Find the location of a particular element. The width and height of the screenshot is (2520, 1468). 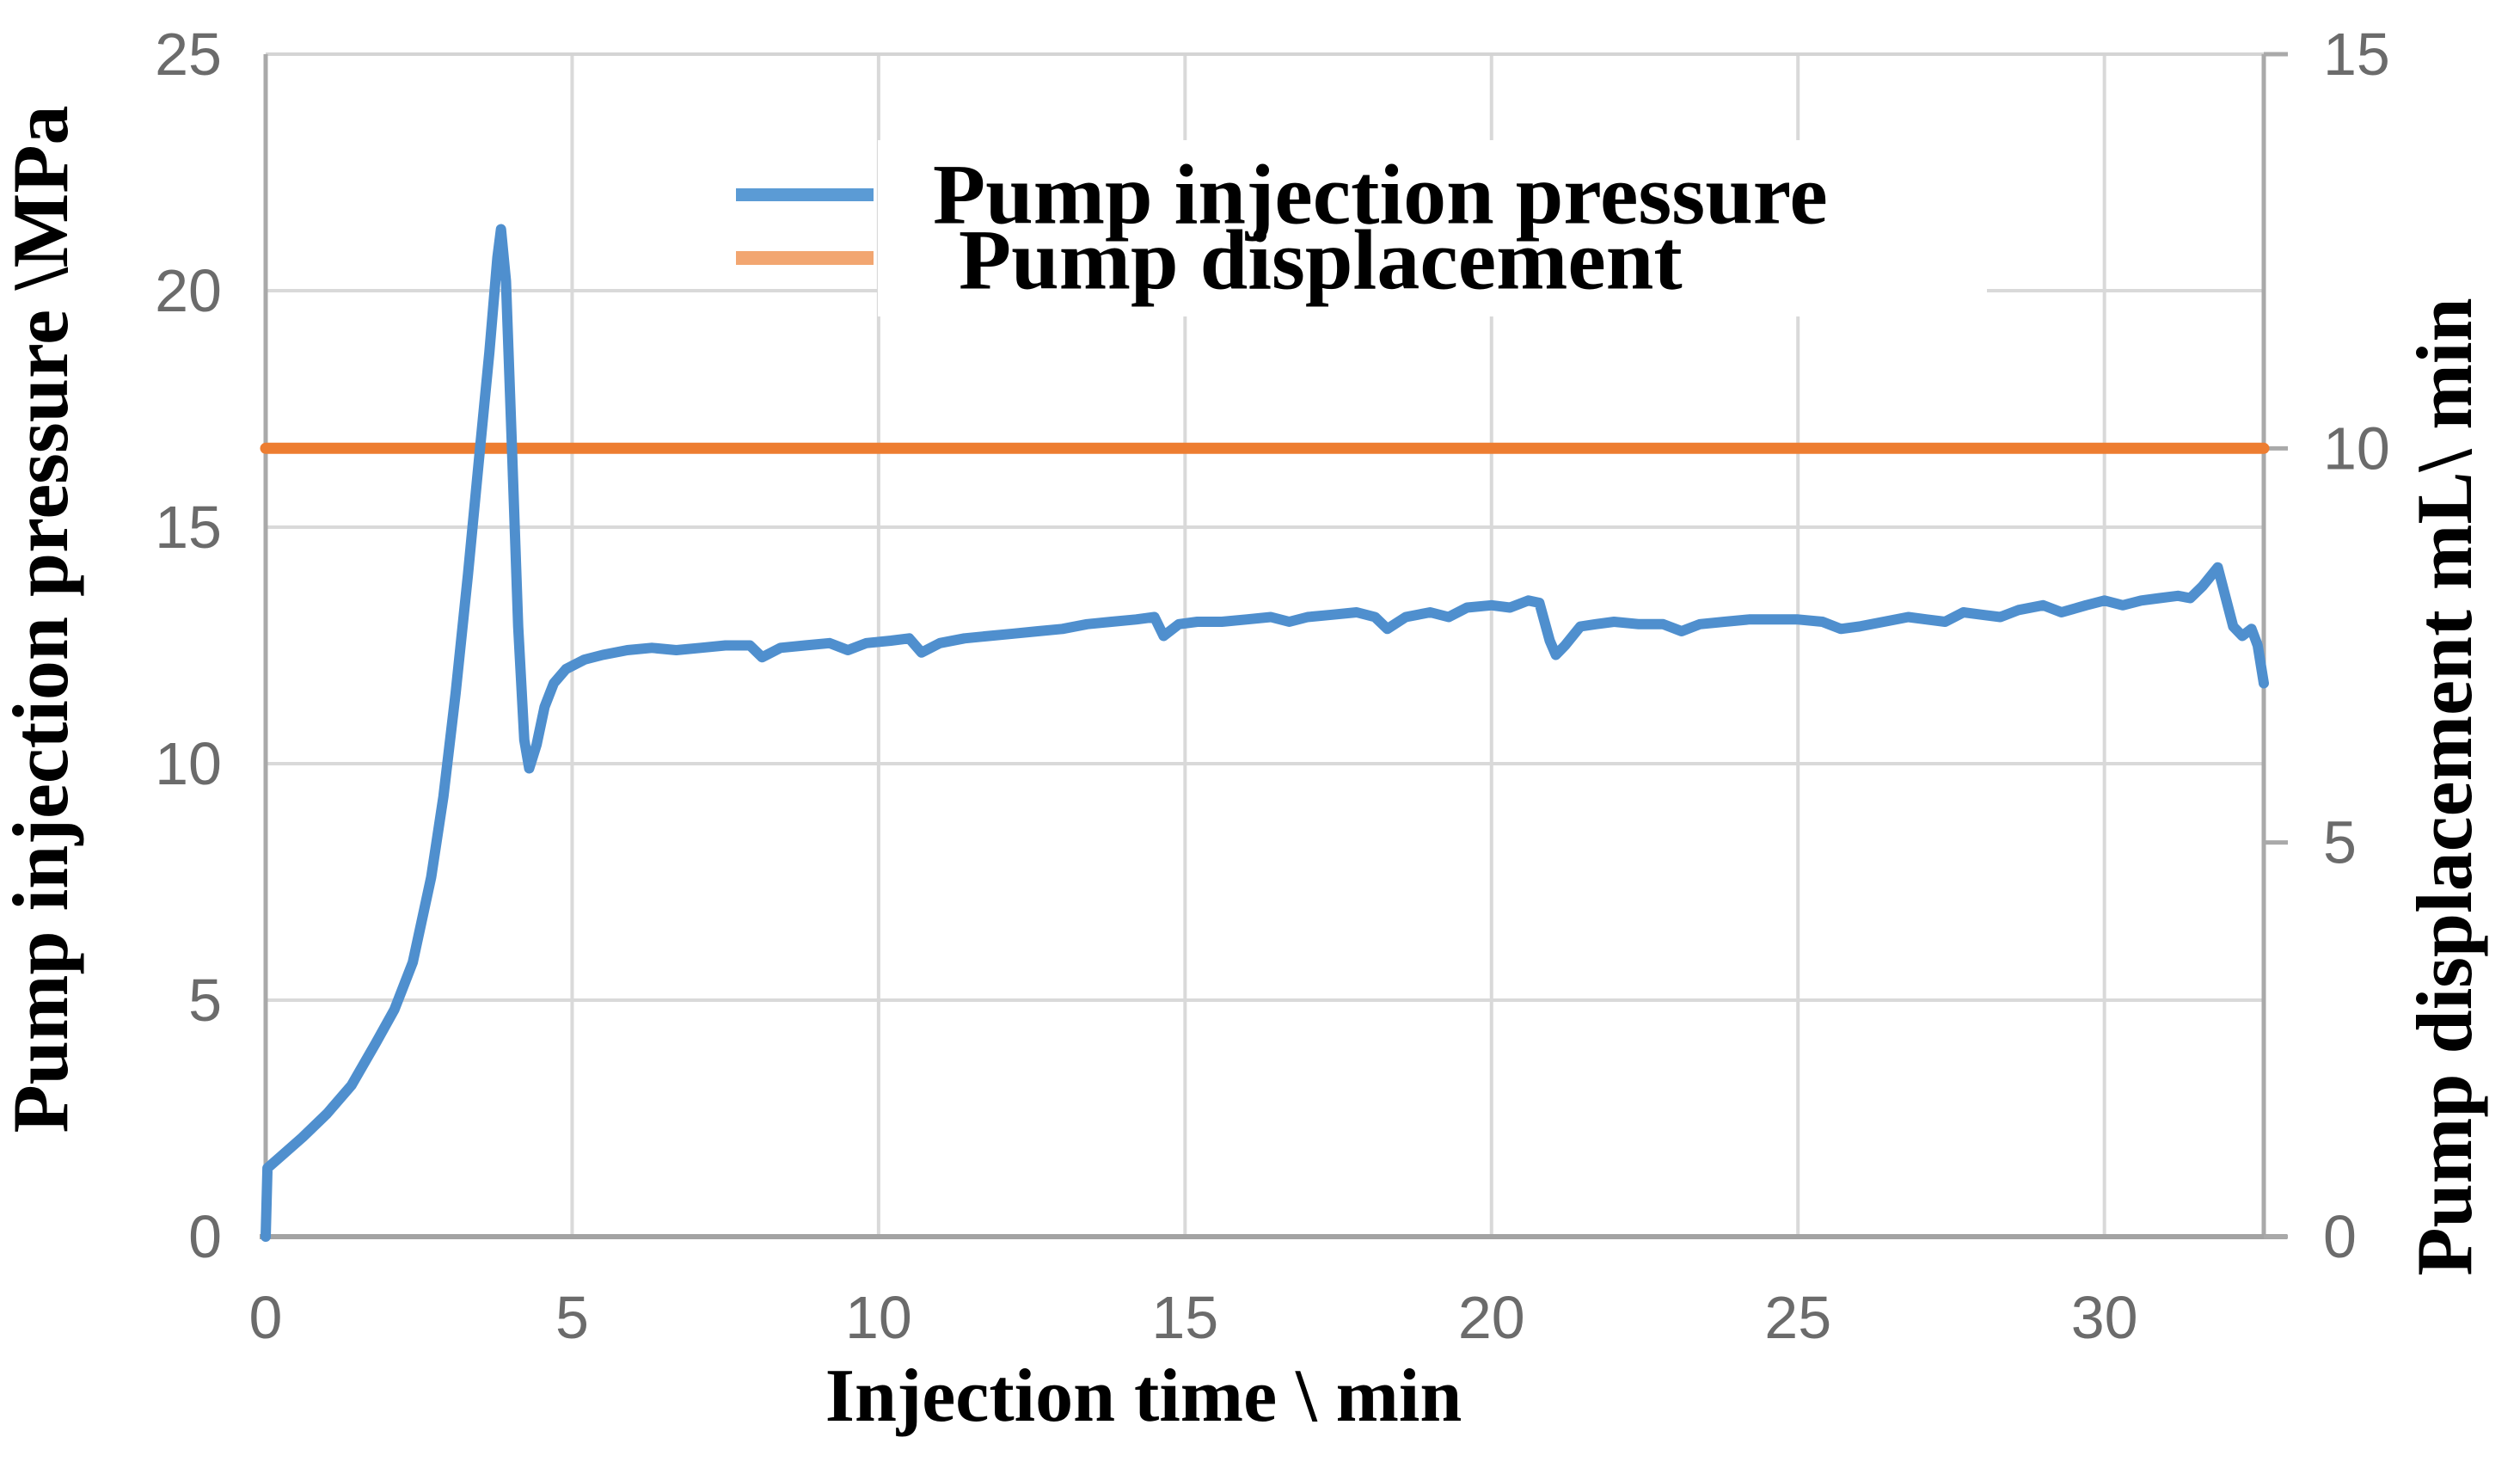

legend-background is located at coordinates (1433, 228).